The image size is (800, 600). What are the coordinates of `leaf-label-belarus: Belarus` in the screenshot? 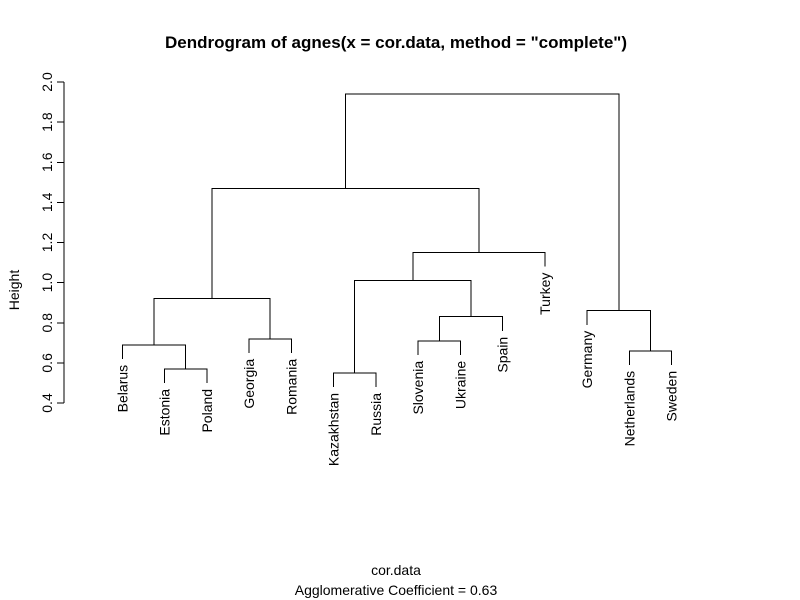 It's located at (122, 388).